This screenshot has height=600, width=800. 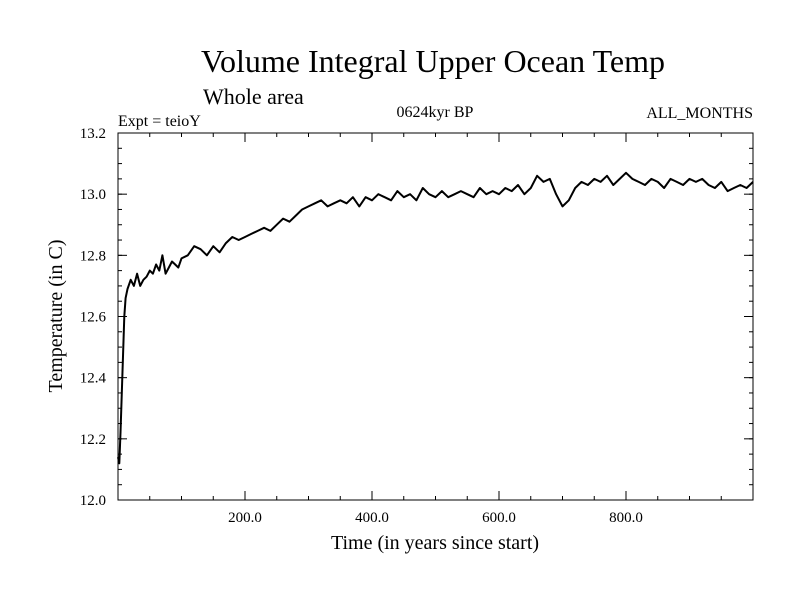 I want to click on x-tick-label: 800.0, so click(x=626, y=518).